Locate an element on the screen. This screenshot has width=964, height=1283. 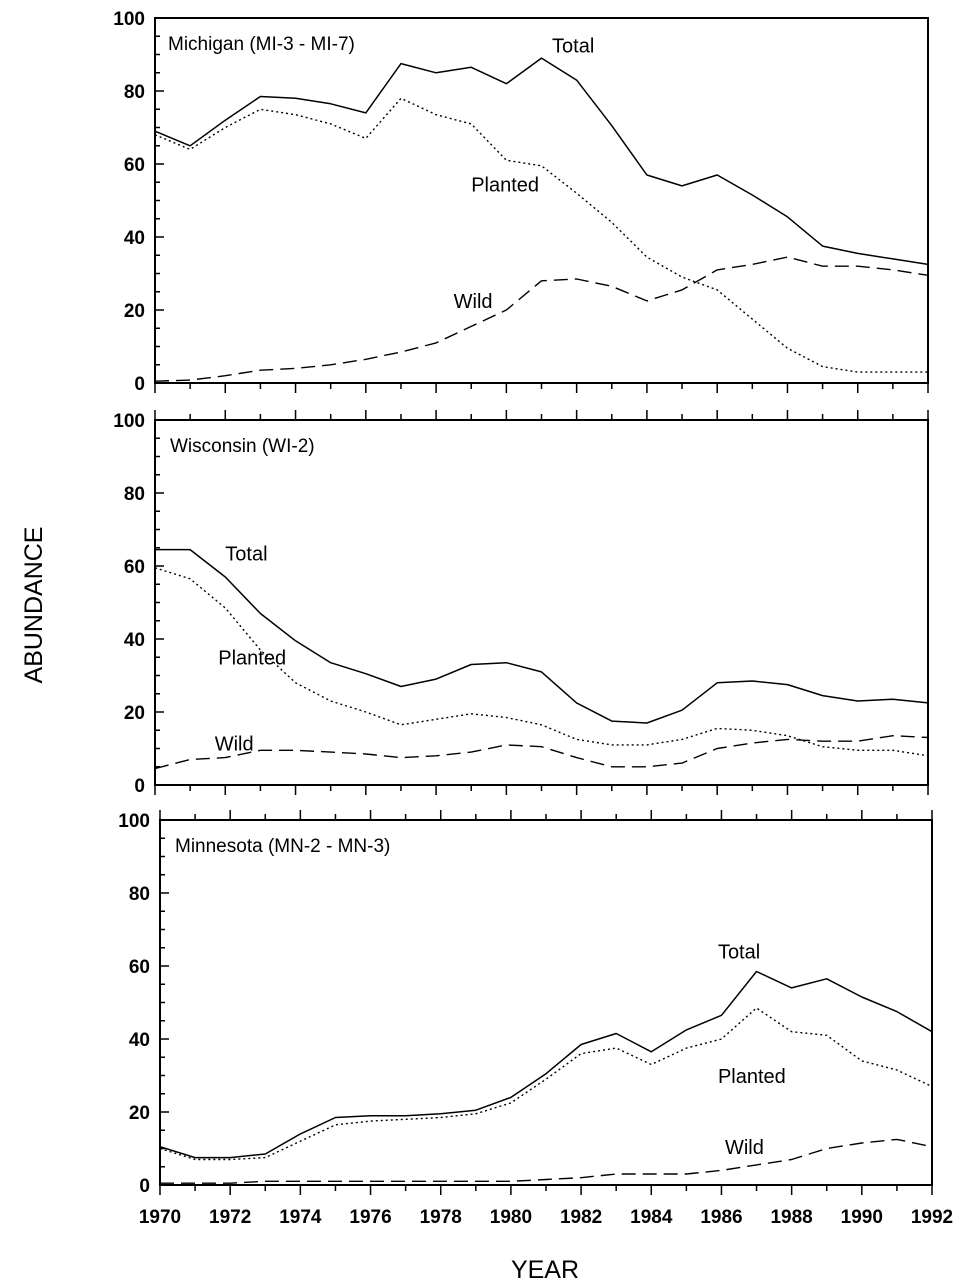
x-tick-label: 1976 is located at coordinates (370, 1217).